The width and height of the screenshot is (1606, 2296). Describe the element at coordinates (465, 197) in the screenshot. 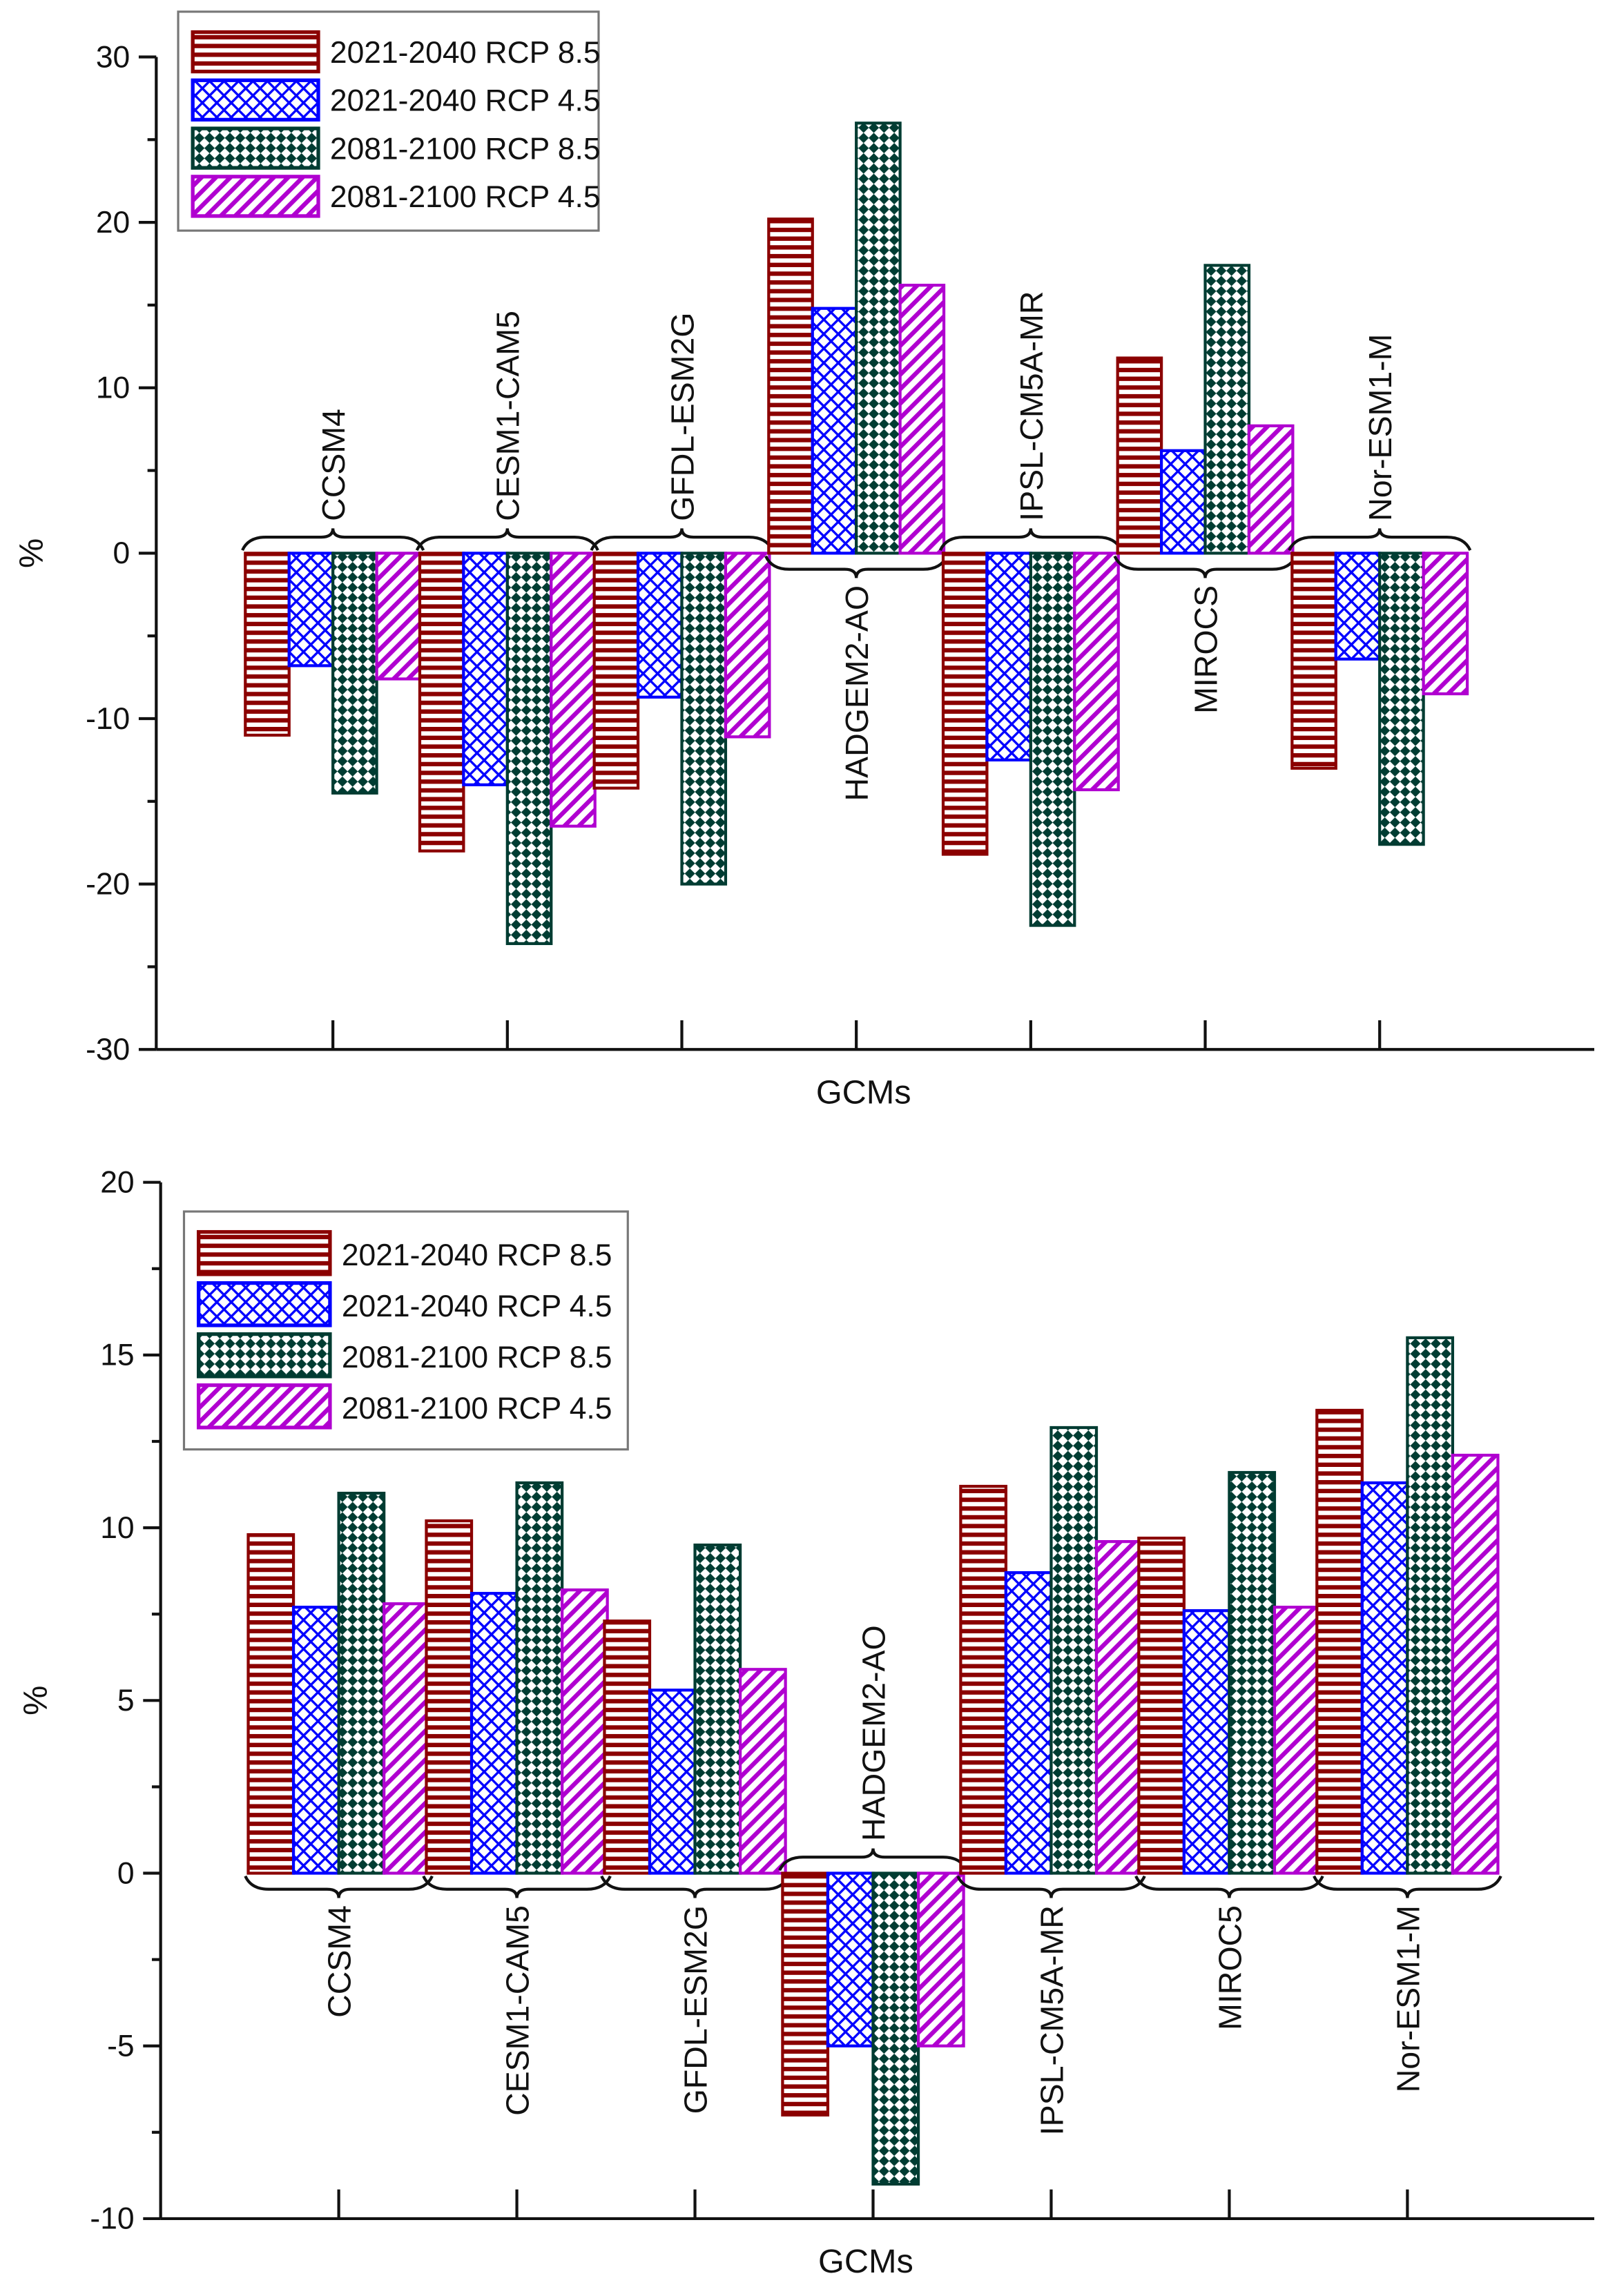

I see `legend-label: 2081-2100 RCP 4.5` at that location.